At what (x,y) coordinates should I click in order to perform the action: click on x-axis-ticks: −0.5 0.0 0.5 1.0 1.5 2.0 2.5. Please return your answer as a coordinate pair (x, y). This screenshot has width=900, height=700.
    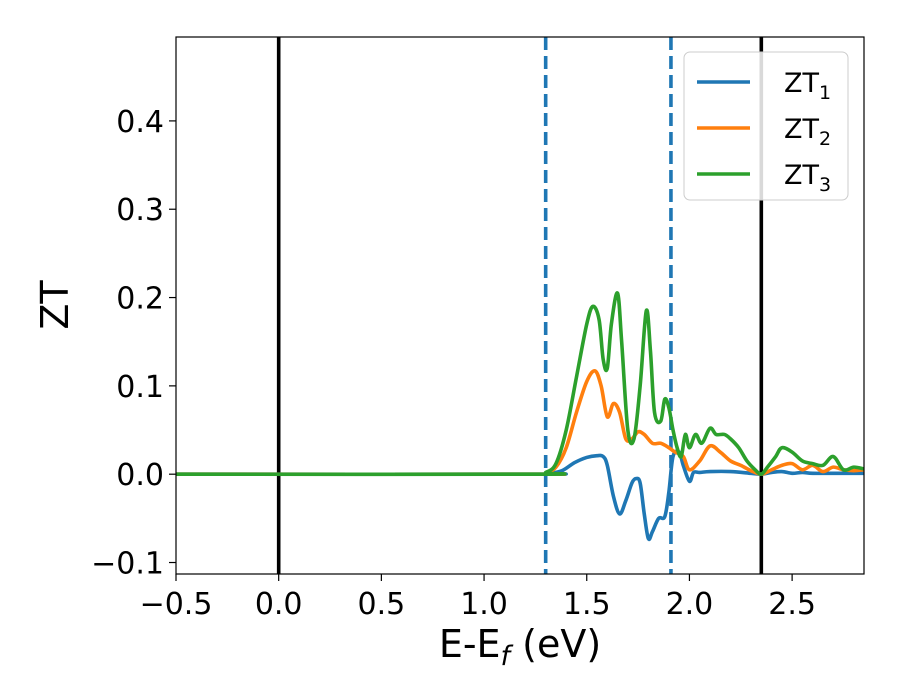
    Looking at the image, I should click on (478, 598).